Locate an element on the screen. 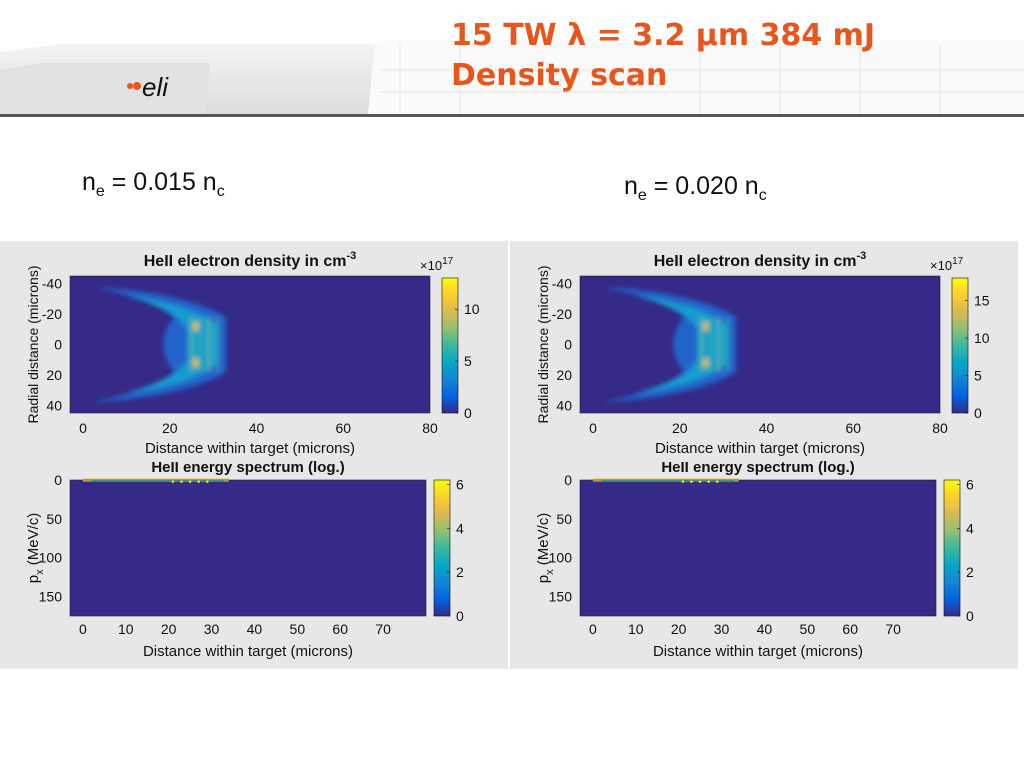  y-tick-label: 20 is located at coordinates (564, 375).